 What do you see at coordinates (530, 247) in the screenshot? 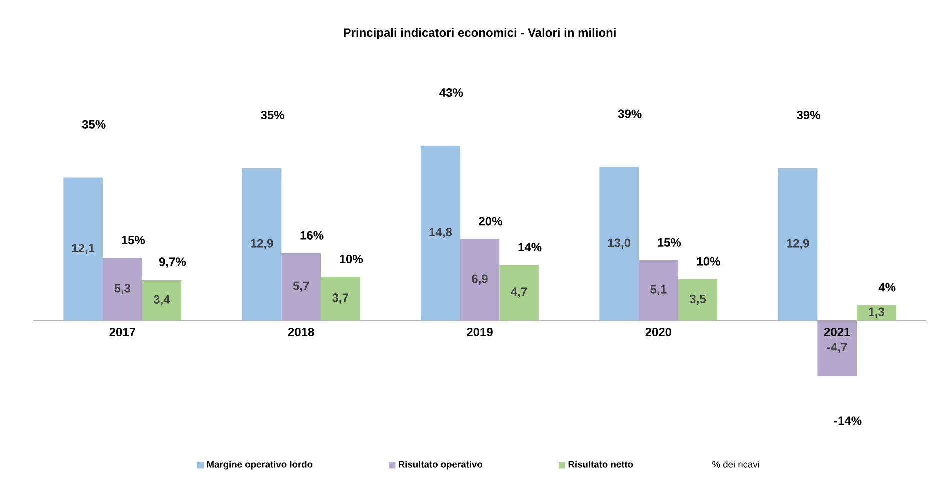
I see `annotation: 14%` at bounding box center [530, 247].